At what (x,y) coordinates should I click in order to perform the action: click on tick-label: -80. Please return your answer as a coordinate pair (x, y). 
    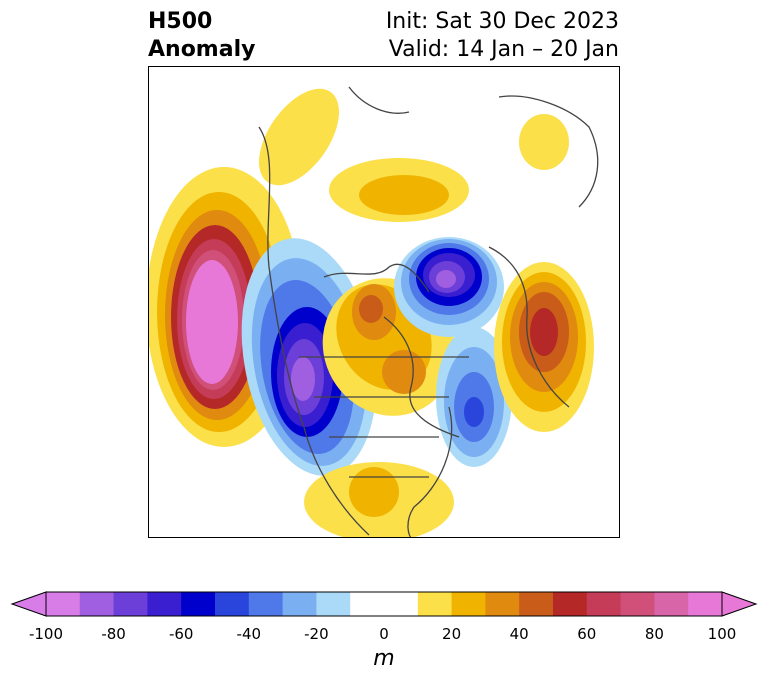
    Looking at the image, I should click on (113, 634).